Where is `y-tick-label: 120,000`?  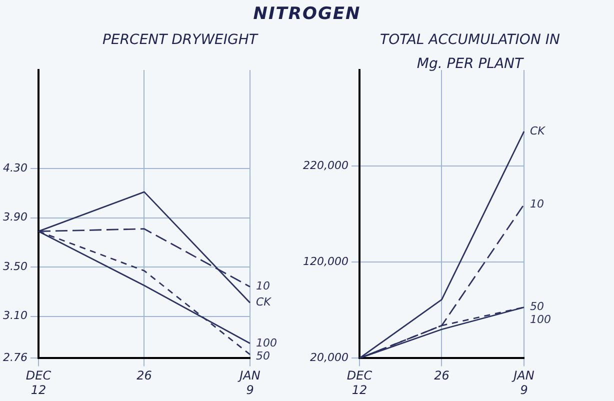
y-tick-label: 120,000 is located at coordinates (325, 261).